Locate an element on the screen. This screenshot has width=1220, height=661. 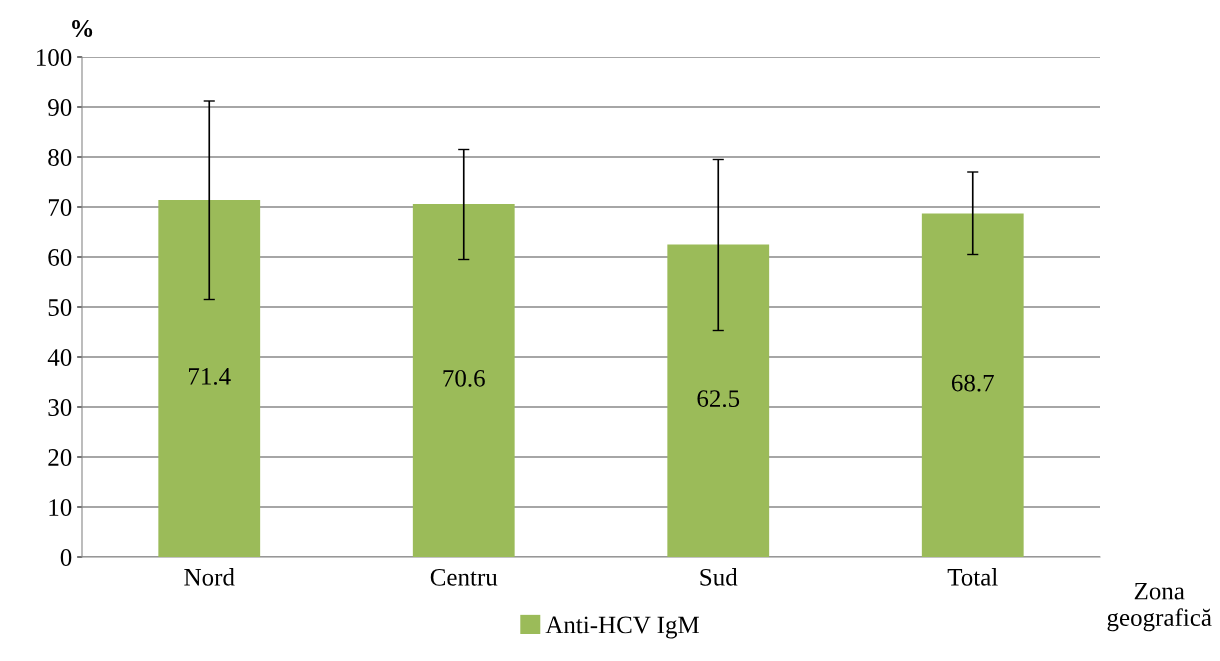
y-tick-label: 40 is located at coordinates (59, 357).